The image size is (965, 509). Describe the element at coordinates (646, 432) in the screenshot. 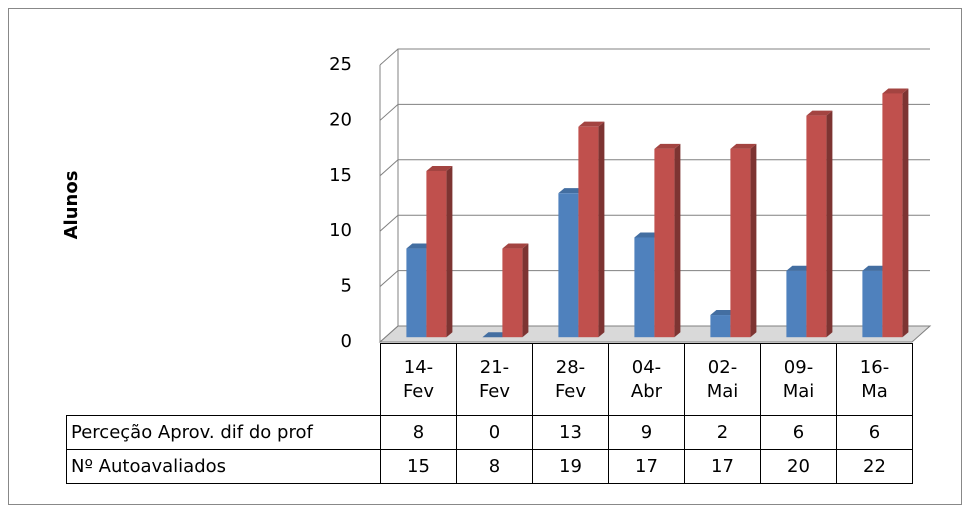

I see `data-label: 9` at that location.